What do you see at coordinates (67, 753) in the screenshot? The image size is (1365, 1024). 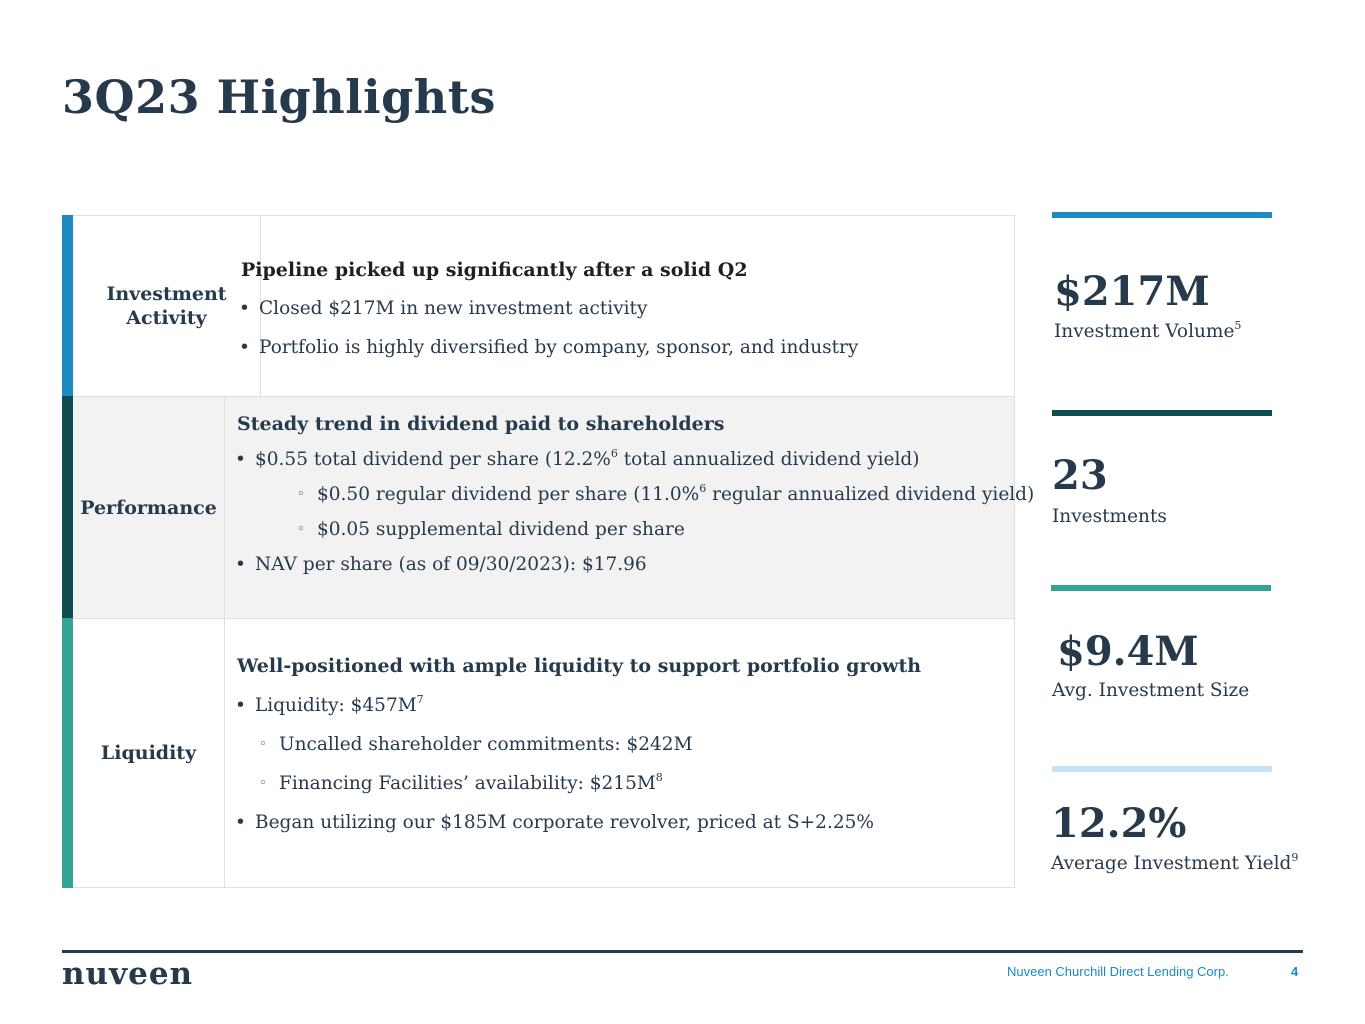 I see `liquidity-accent-bar` at bounding box center [67, 753].